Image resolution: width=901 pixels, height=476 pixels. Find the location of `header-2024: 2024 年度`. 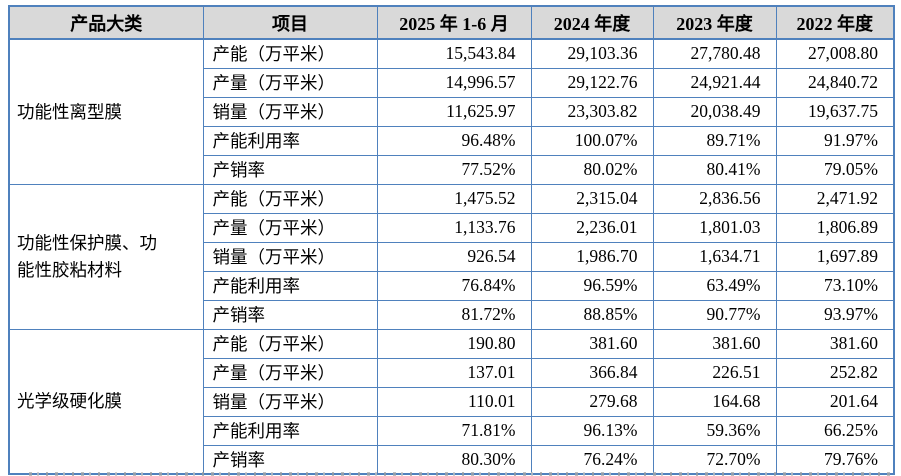

header-2024: 2024 年度 is located at coordinates (592, 22).